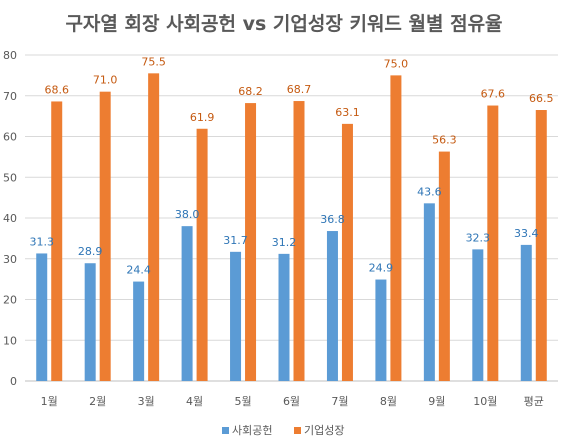  Describe the element at coordinates (283, 24) in the screenshot. I see `chart-title: 구자열 회장 사회공헌 vs 기업성장 키워드 월별 점유율` at that location.